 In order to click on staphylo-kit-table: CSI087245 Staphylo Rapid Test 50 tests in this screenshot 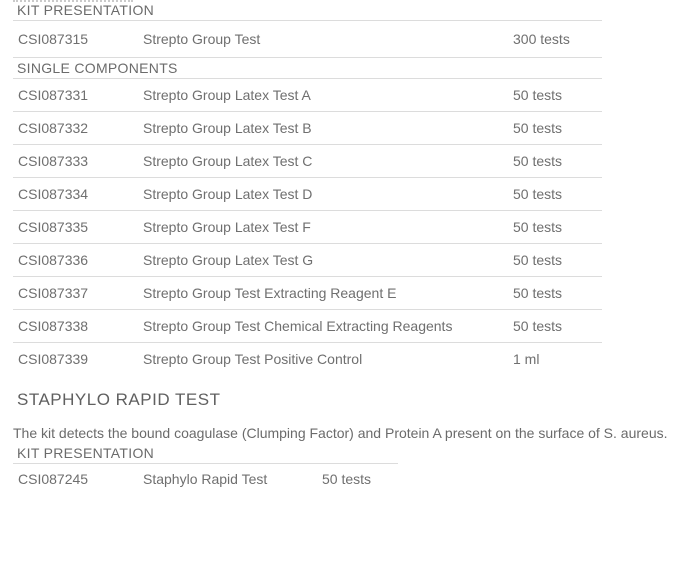, I will do `click(205, 478)`.